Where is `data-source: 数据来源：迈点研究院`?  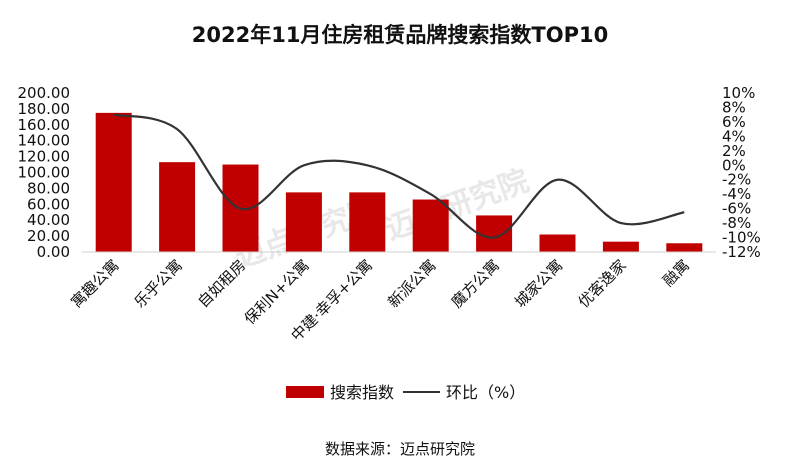
data-source: 数据来源：迈点研究院 is located at coordinates (400, 449).